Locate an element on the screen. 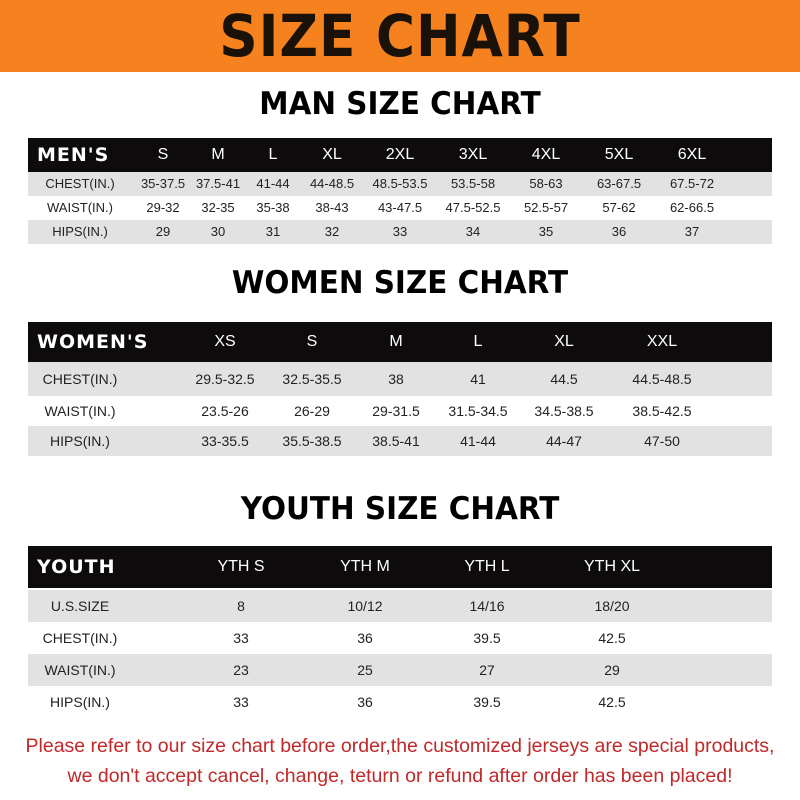  table-cell: 26-29 is located at coordinates (312, 411).